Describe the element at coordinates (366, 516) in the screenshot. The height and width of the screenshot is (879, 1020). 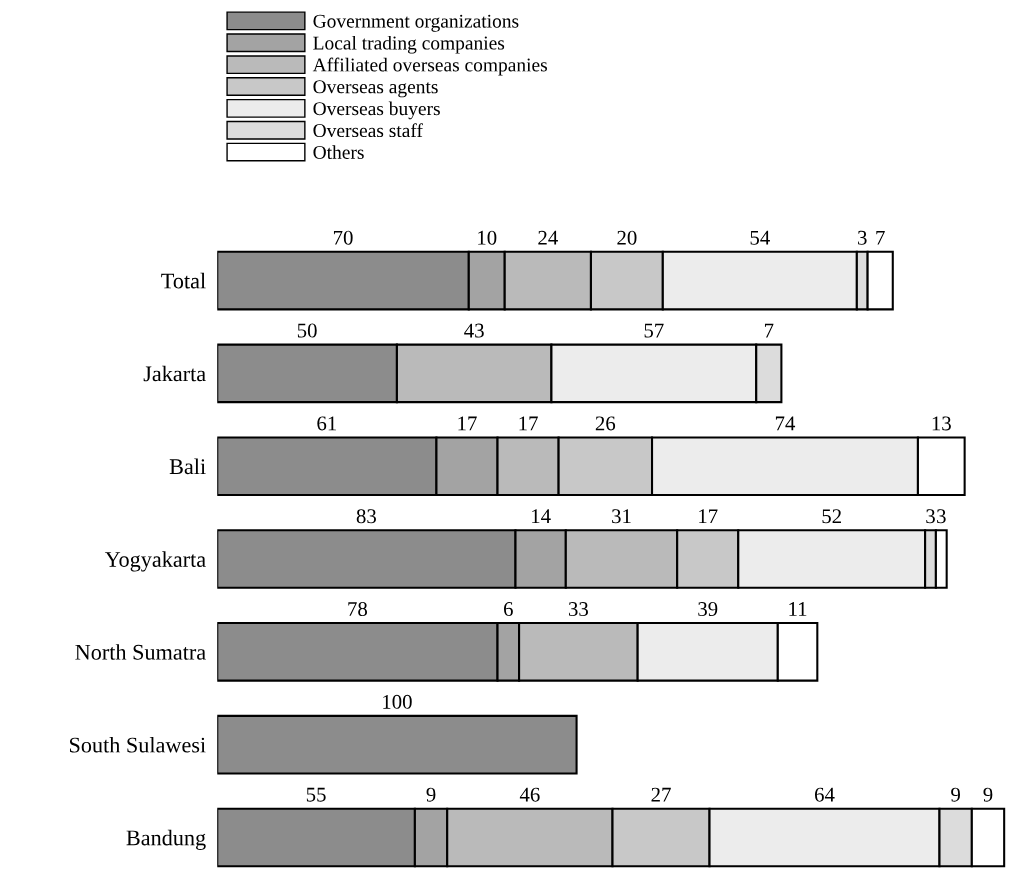
I see `data-label: 83` at that location.